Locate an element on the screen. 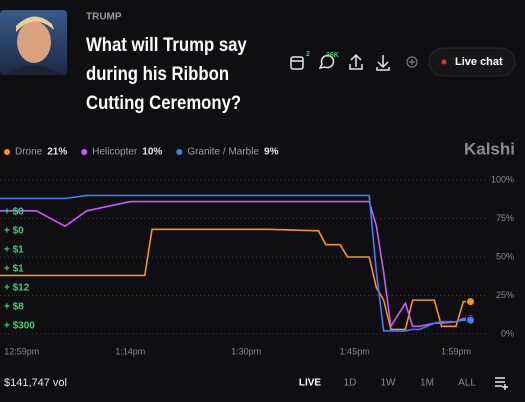  order-label: + $12 is located at coordinates (17, 288).